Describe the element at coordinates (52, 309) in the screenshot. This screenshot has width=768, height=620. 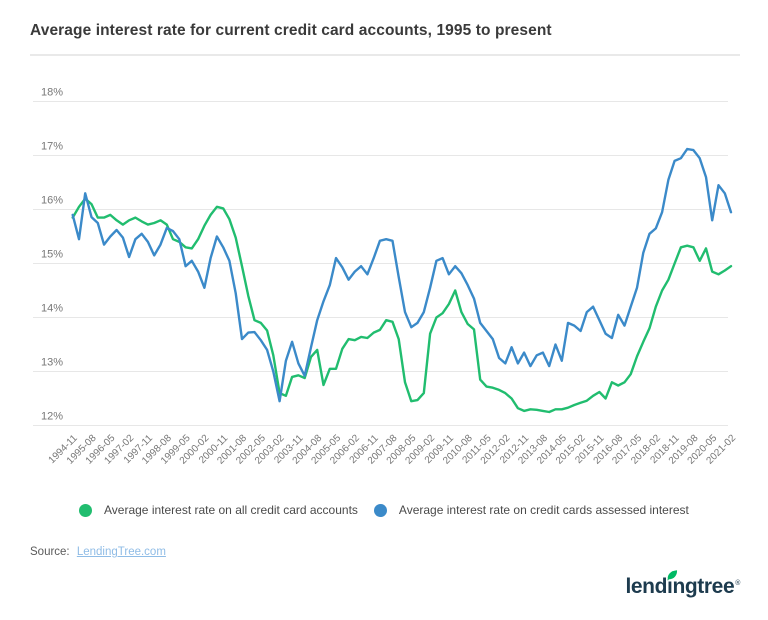
I see `y-axis-tick-label: 14%` at that location.